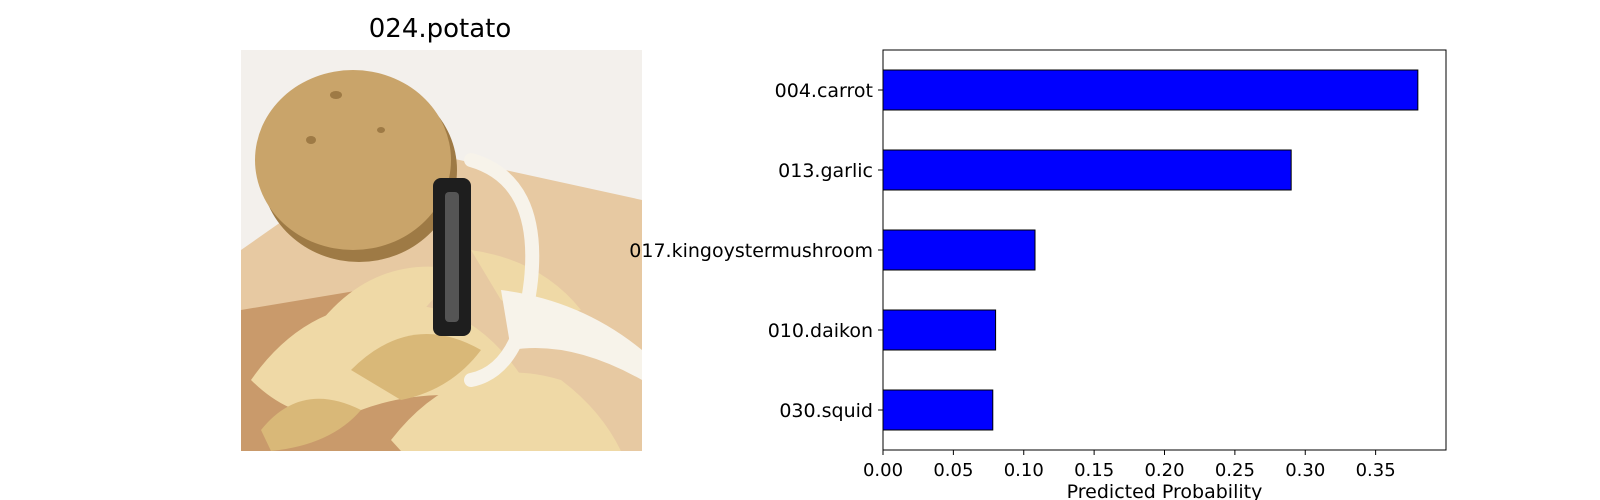  What do you see at coordinates (1164, 470) in the screenshot?
I see `x-tick-label: 0.20` at bounding box center [1164, 470].